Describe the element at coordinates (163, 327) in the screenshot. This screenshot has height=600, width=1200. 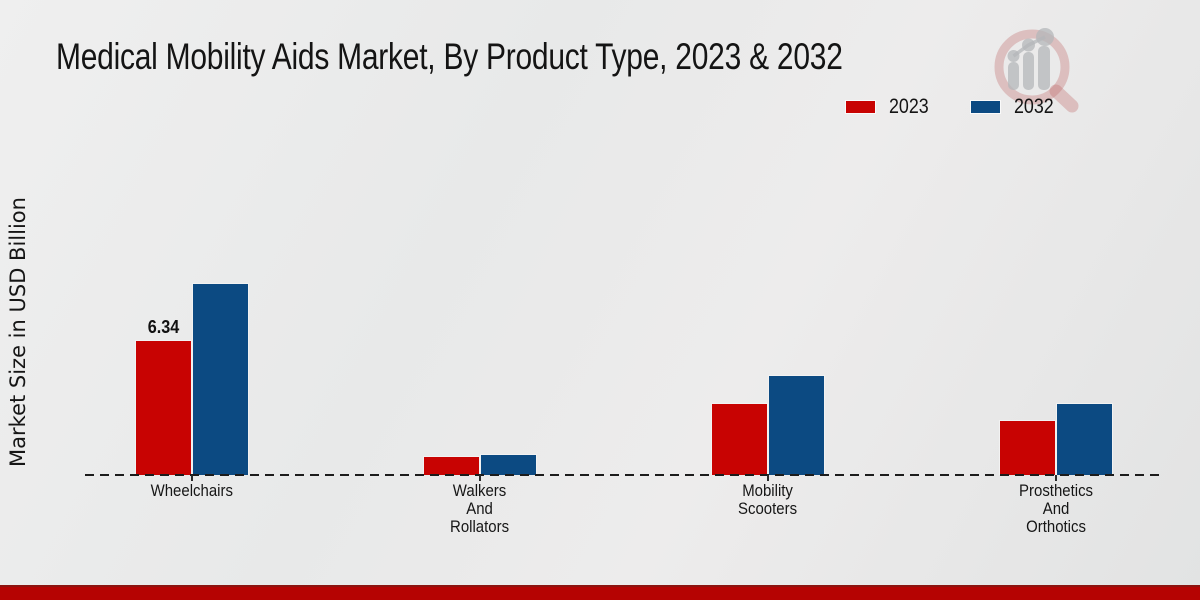
I see `bar-value-label-2023-wheelchairs: 6.34` at that location.